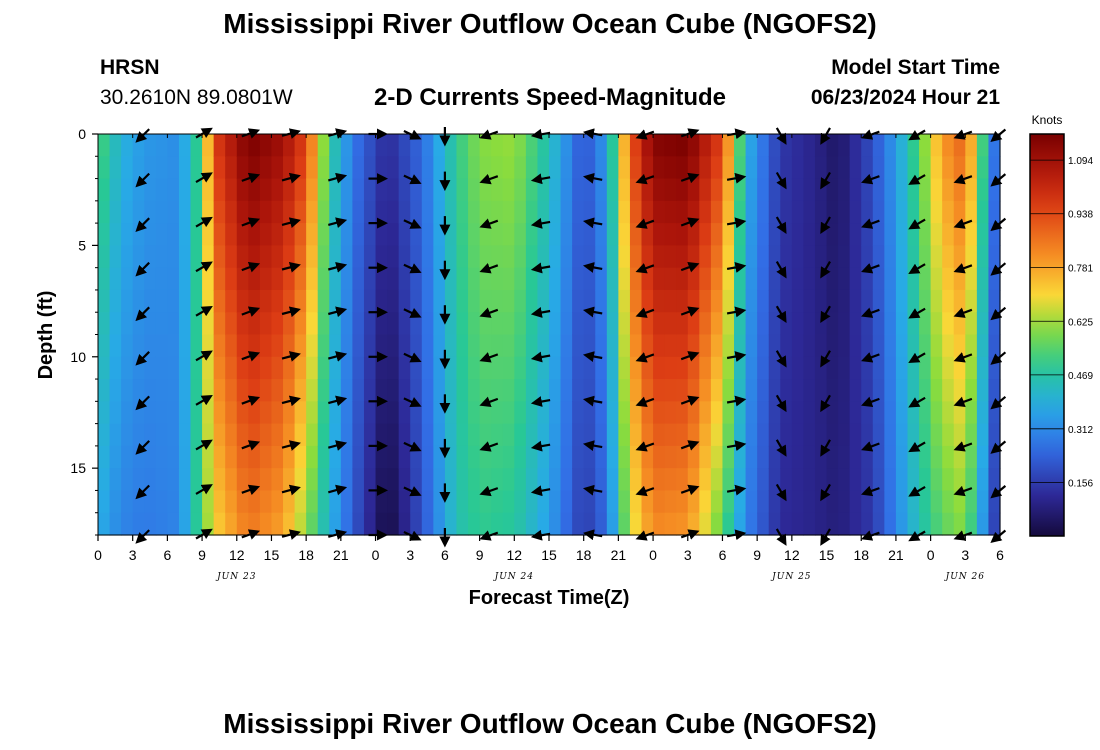 Image resolution: width=1100 pixels, height=750 pixels. I want to click on date-label: JUN 26, so click(964, 577).